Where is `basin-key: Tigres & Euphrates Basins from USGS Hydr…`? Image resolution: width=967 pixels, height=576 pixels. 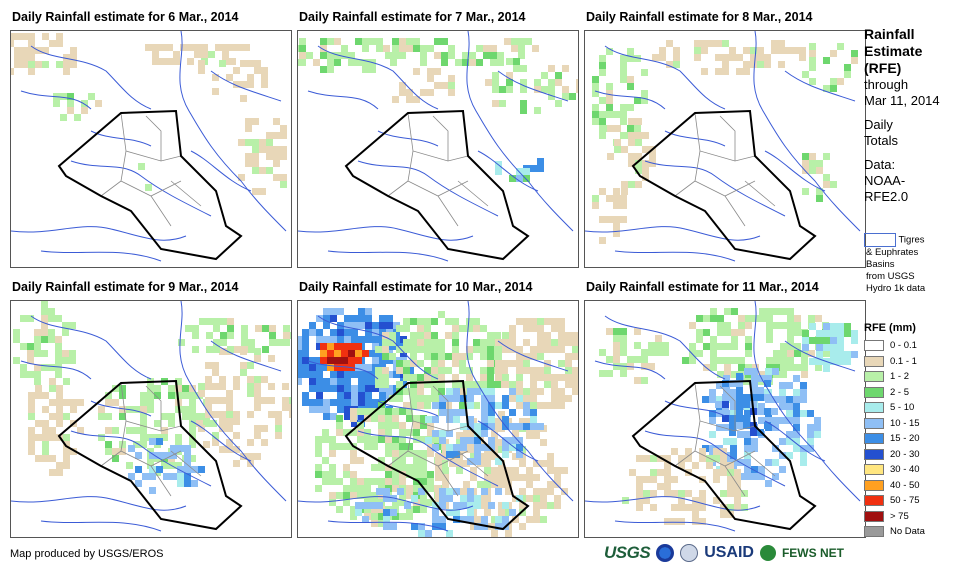 basin-key: Tigres & Euphrates Basins from USGS Hydr… is located at coordinates (914, 264).